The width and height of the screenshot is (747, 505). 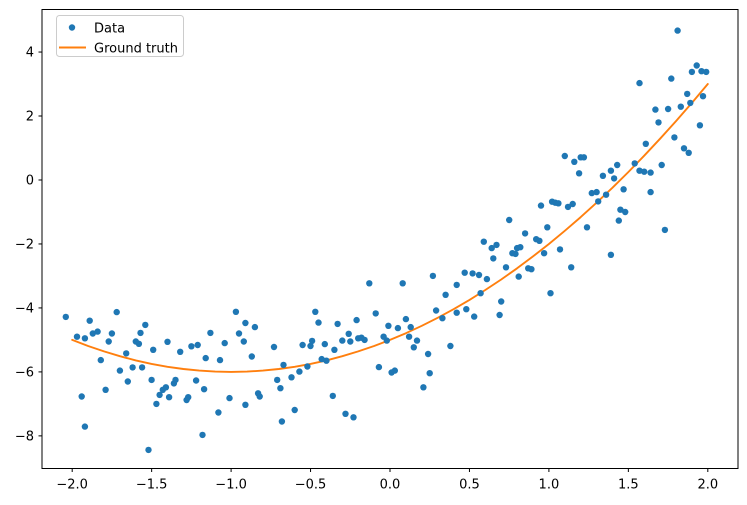 I want to click on legend-label-data: Data, so click(x=109, y=29).